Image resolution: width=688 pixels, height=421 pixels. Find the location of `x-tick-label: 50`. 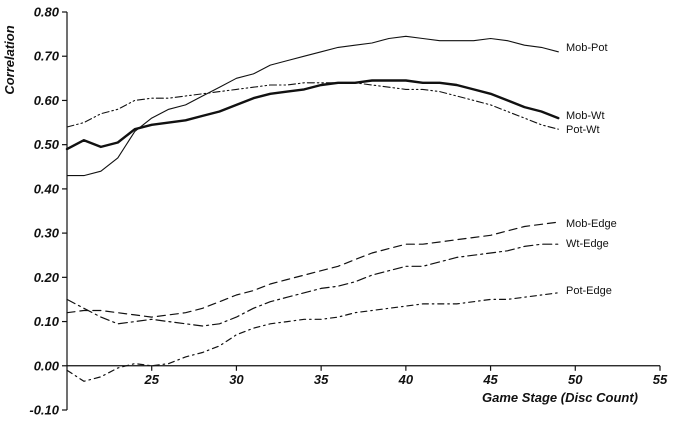

x-tick-label: 50 is located at coordinates (575, 379).